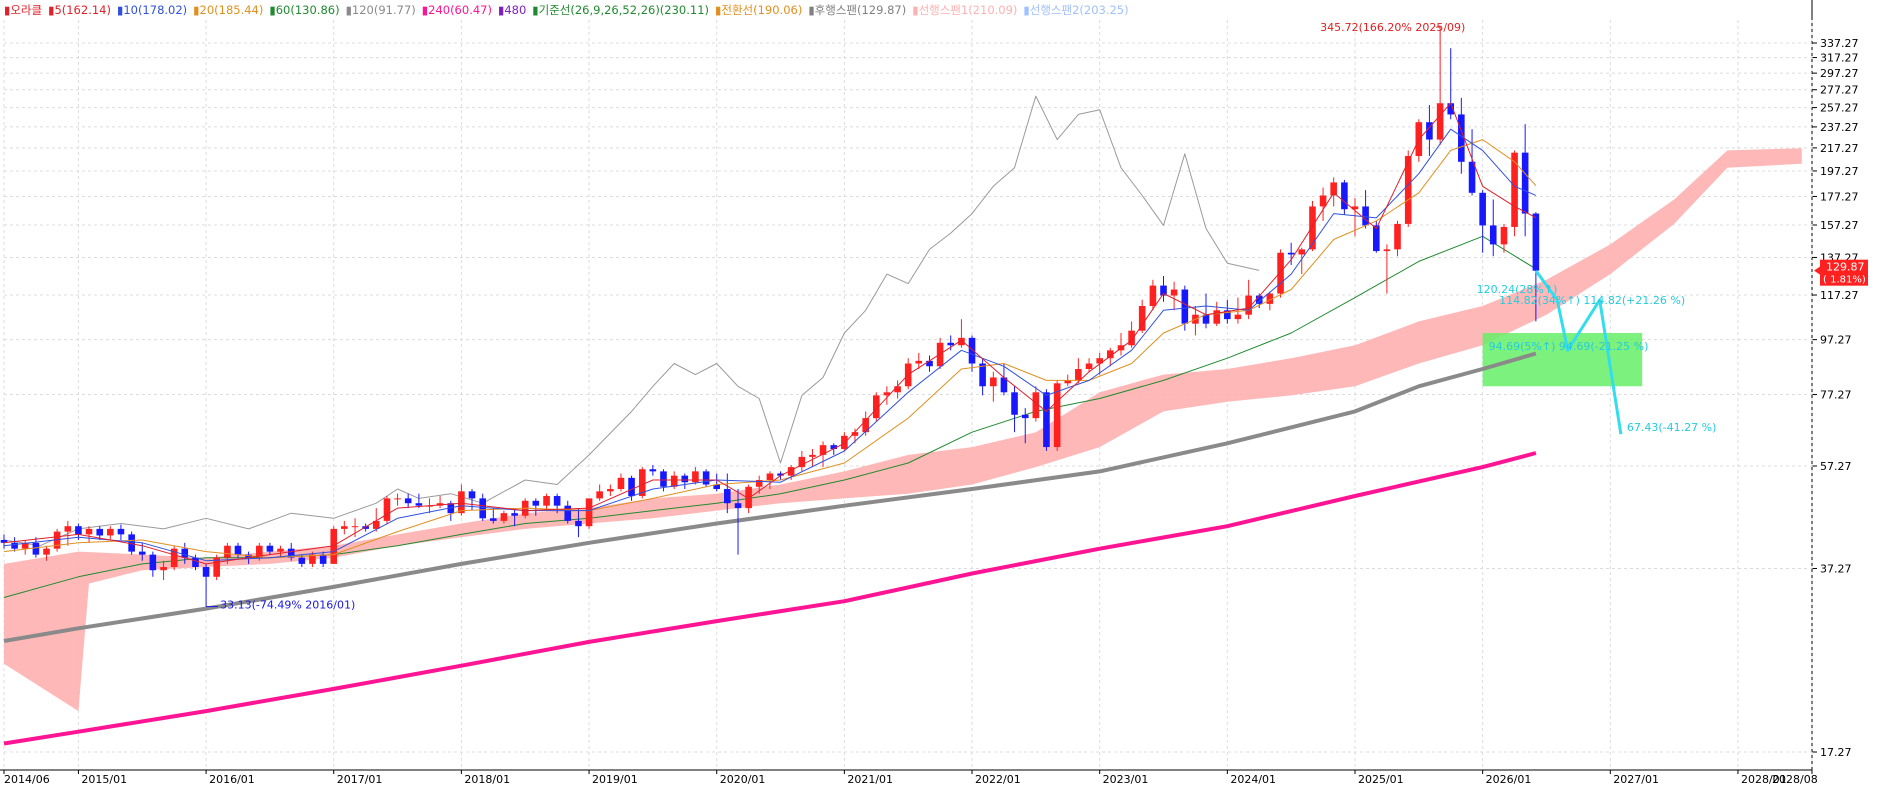  Describe the element at coordinates (1839, 171) in the screenshot. I see `y-tick-label: 197.27` at that location.